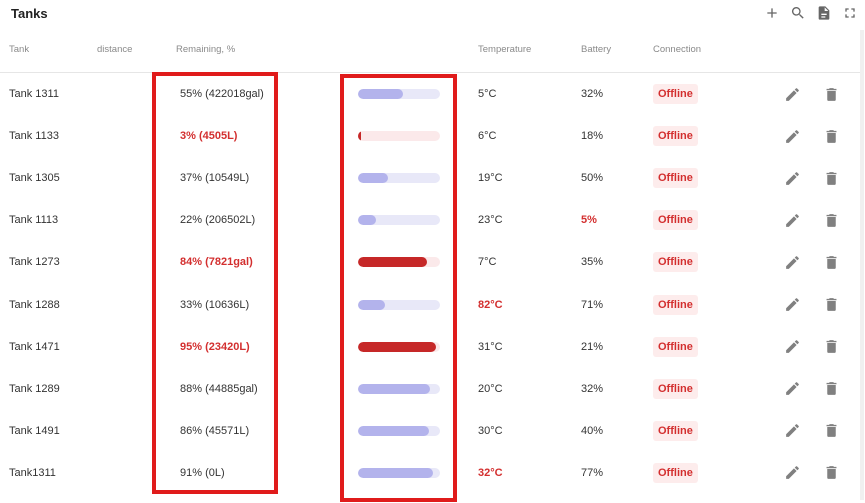  I want to click on temperature-value: 5°C, so click(487, 94).